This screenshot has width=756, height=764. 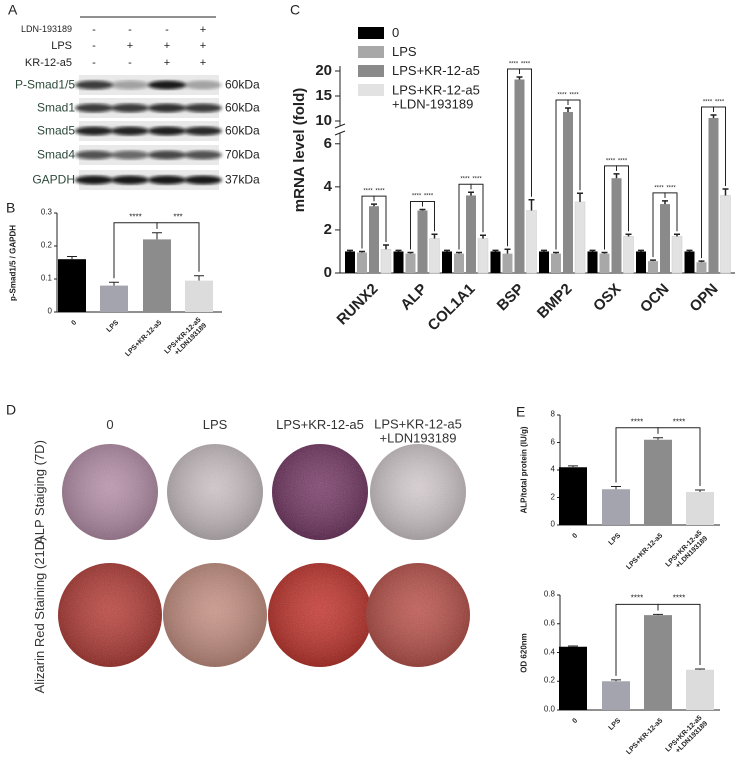 What do you see at coordinates (436, 97) in the screenshot?
I see `legend-label: LPS+KR-12-a5 +LDN-193189` at bounding box center [436, 97].